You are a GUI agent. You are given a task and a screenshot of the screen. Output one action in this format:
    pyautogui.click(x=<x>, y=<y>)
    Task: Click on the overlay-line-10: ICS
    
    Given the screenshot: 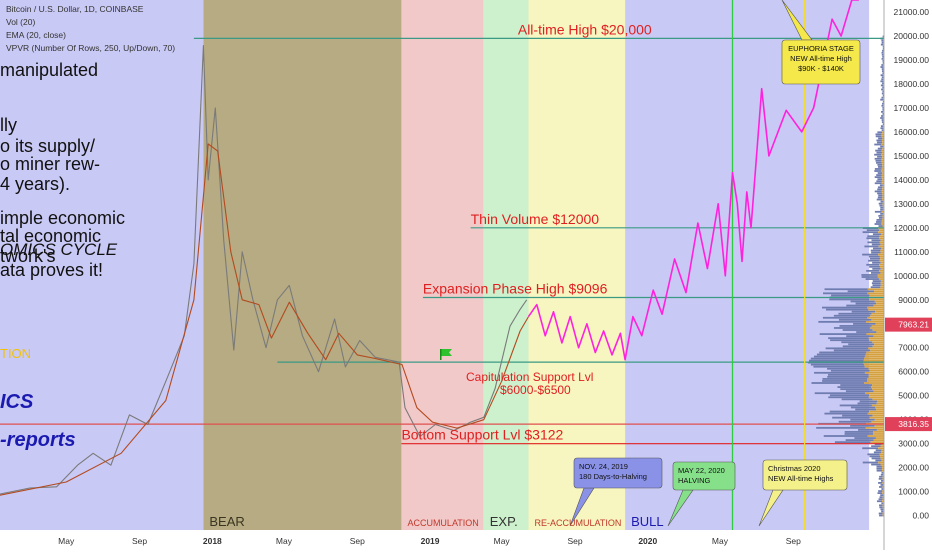 What is the action you would take?
    pyautogui.click(x=17, y=402)
    